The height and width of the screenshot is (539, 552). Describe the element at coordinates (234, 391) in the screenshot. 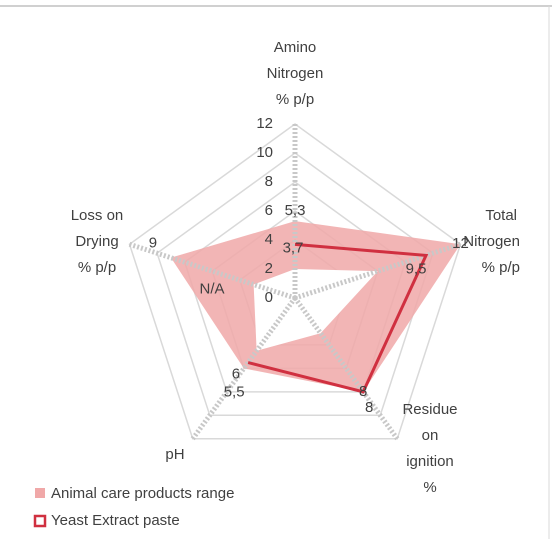

I see `value-label: 5,5` at that location.